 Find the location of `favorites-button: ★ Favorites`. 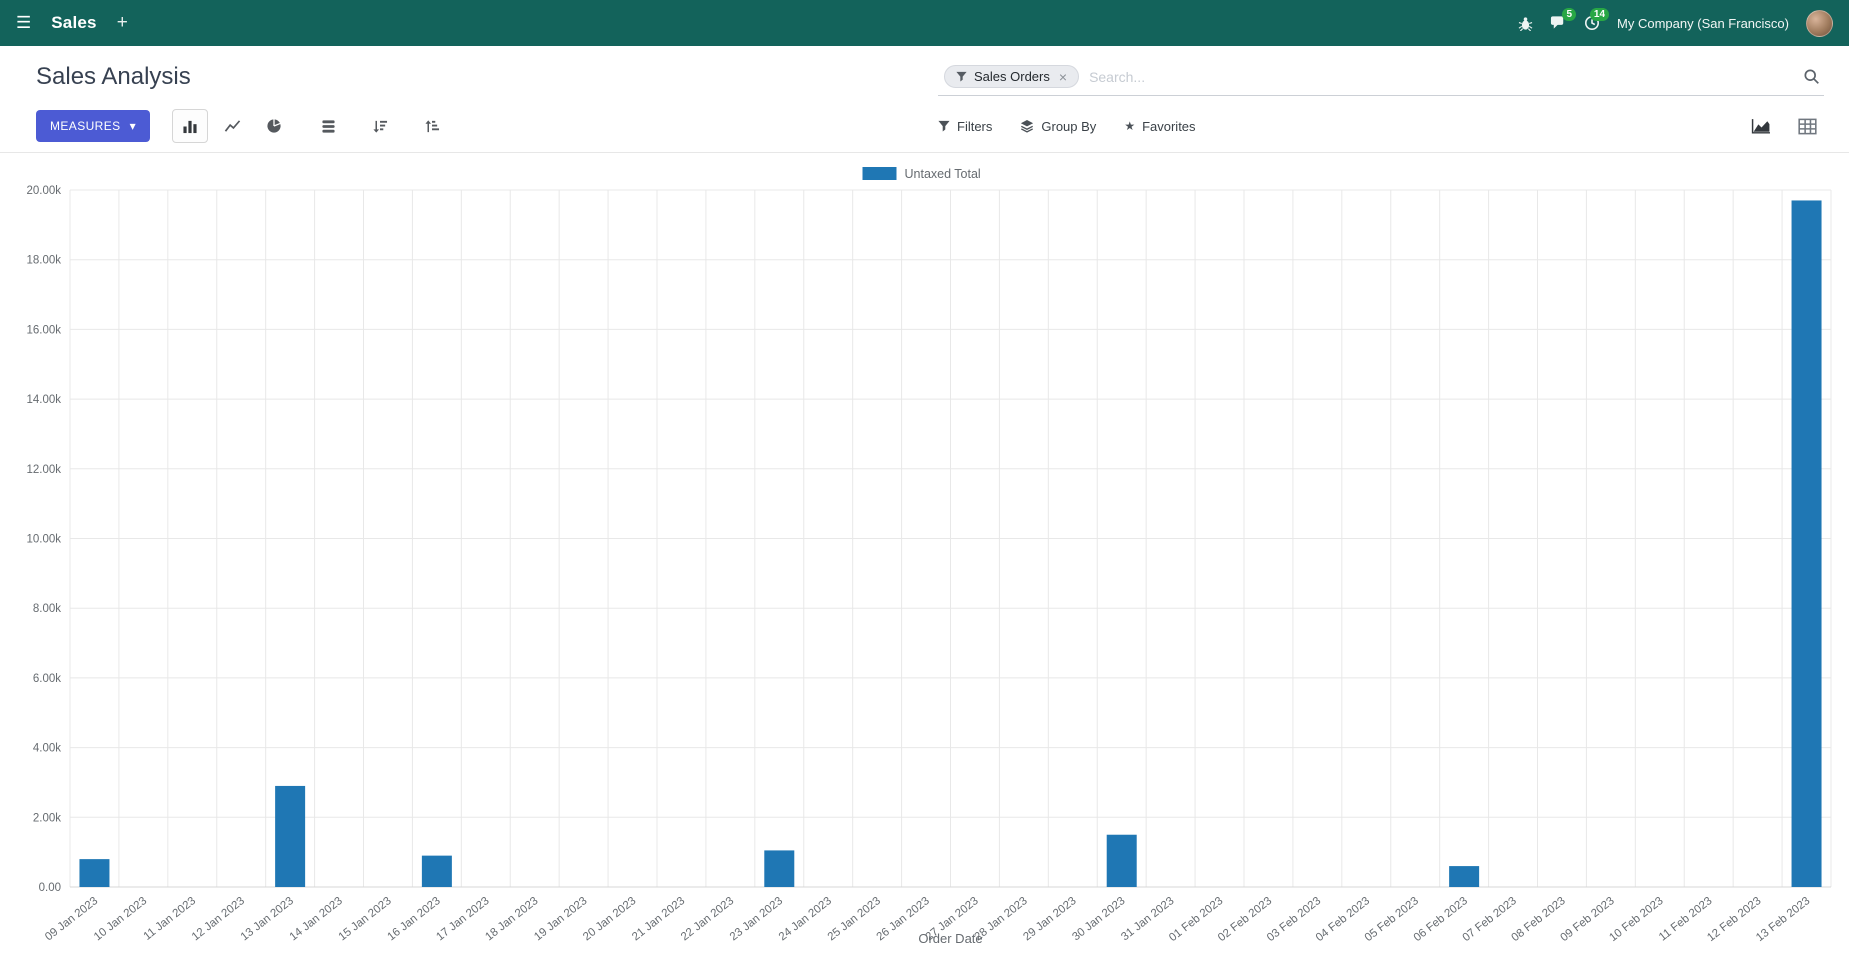

favorites-button: ★ Favorites is located at coordinates (1159, 126).